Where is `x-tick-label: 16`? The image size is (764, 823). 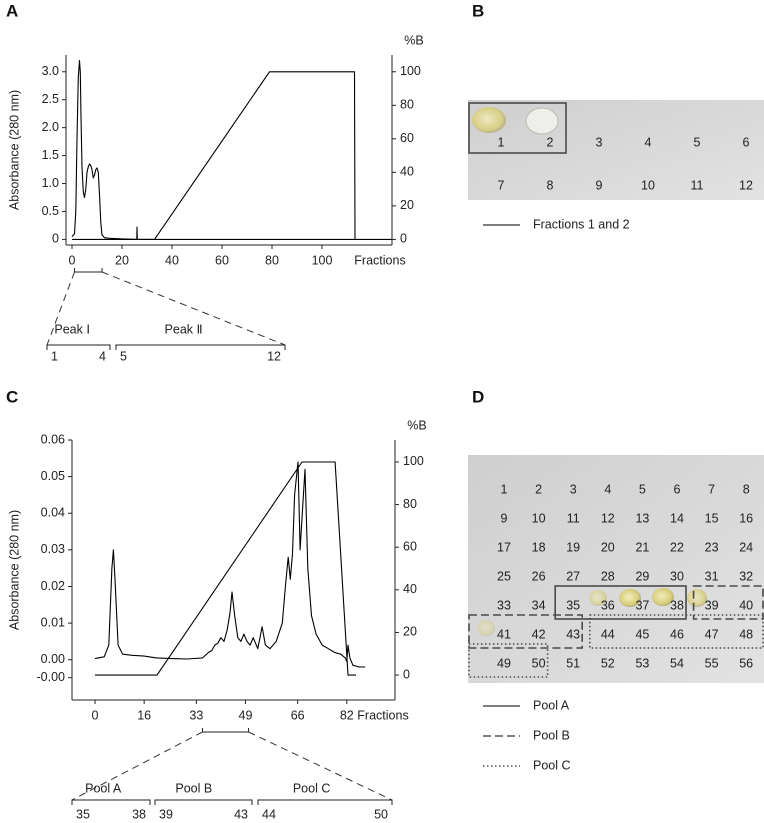
x-tick-label: 16 is located at coordinates (144, 715).